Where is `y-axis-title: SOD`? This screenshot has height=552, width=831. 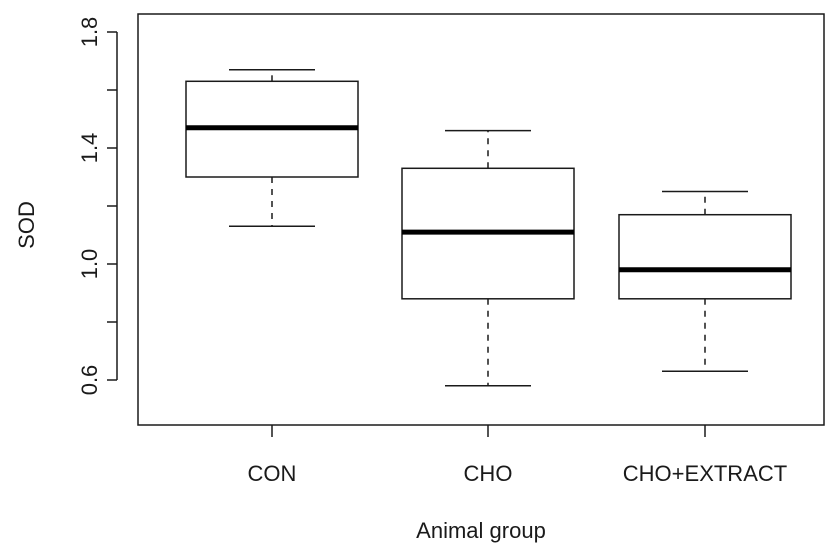 y-axis-title: SOD is located at coordinates (26, 225).